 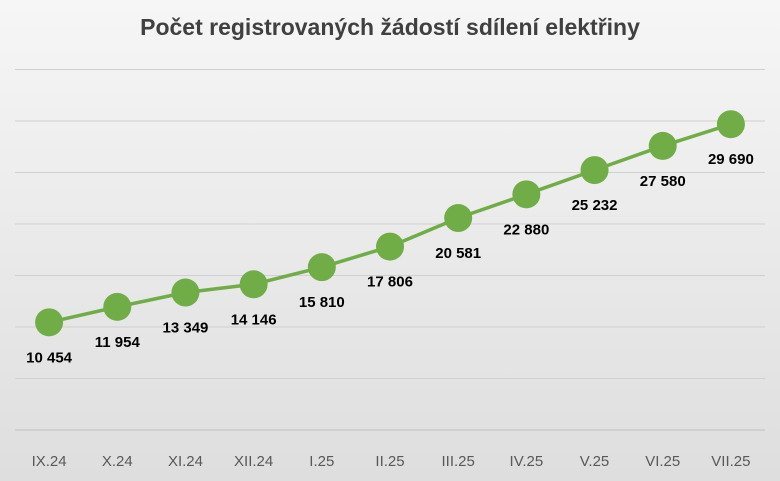 I want to click on data-label: 25 232, so click(x=595, y=205).